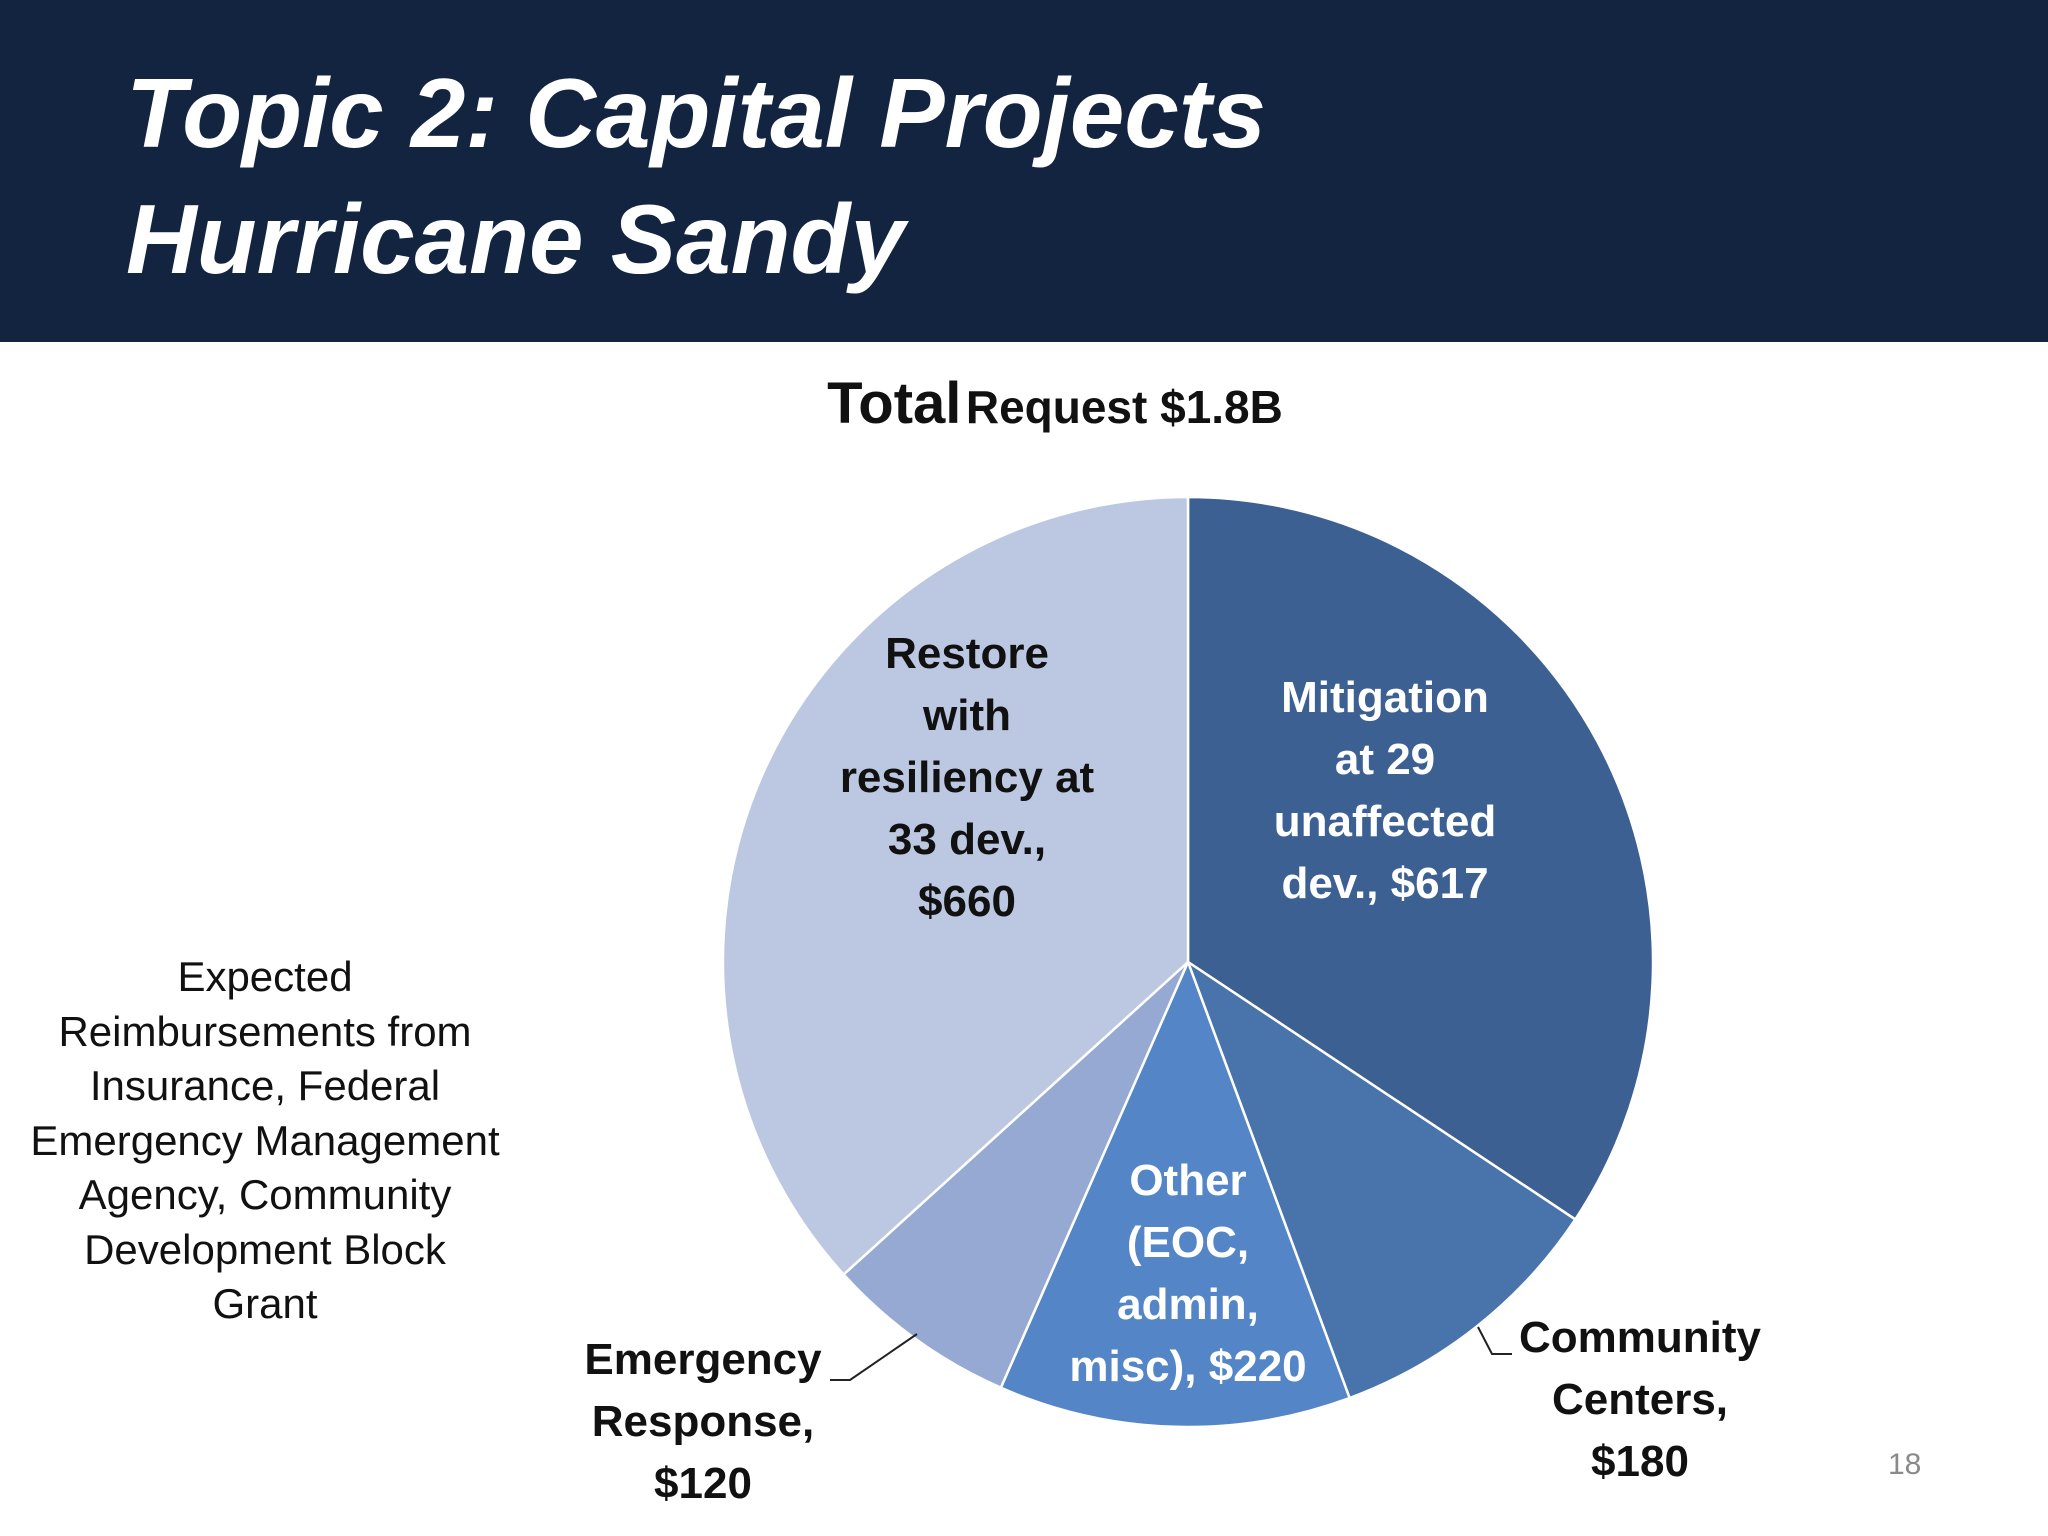 The width and height of the screenshot is (2048, 1536). I want to click on slice-label-line: Mitigation, so click(1385, 697).